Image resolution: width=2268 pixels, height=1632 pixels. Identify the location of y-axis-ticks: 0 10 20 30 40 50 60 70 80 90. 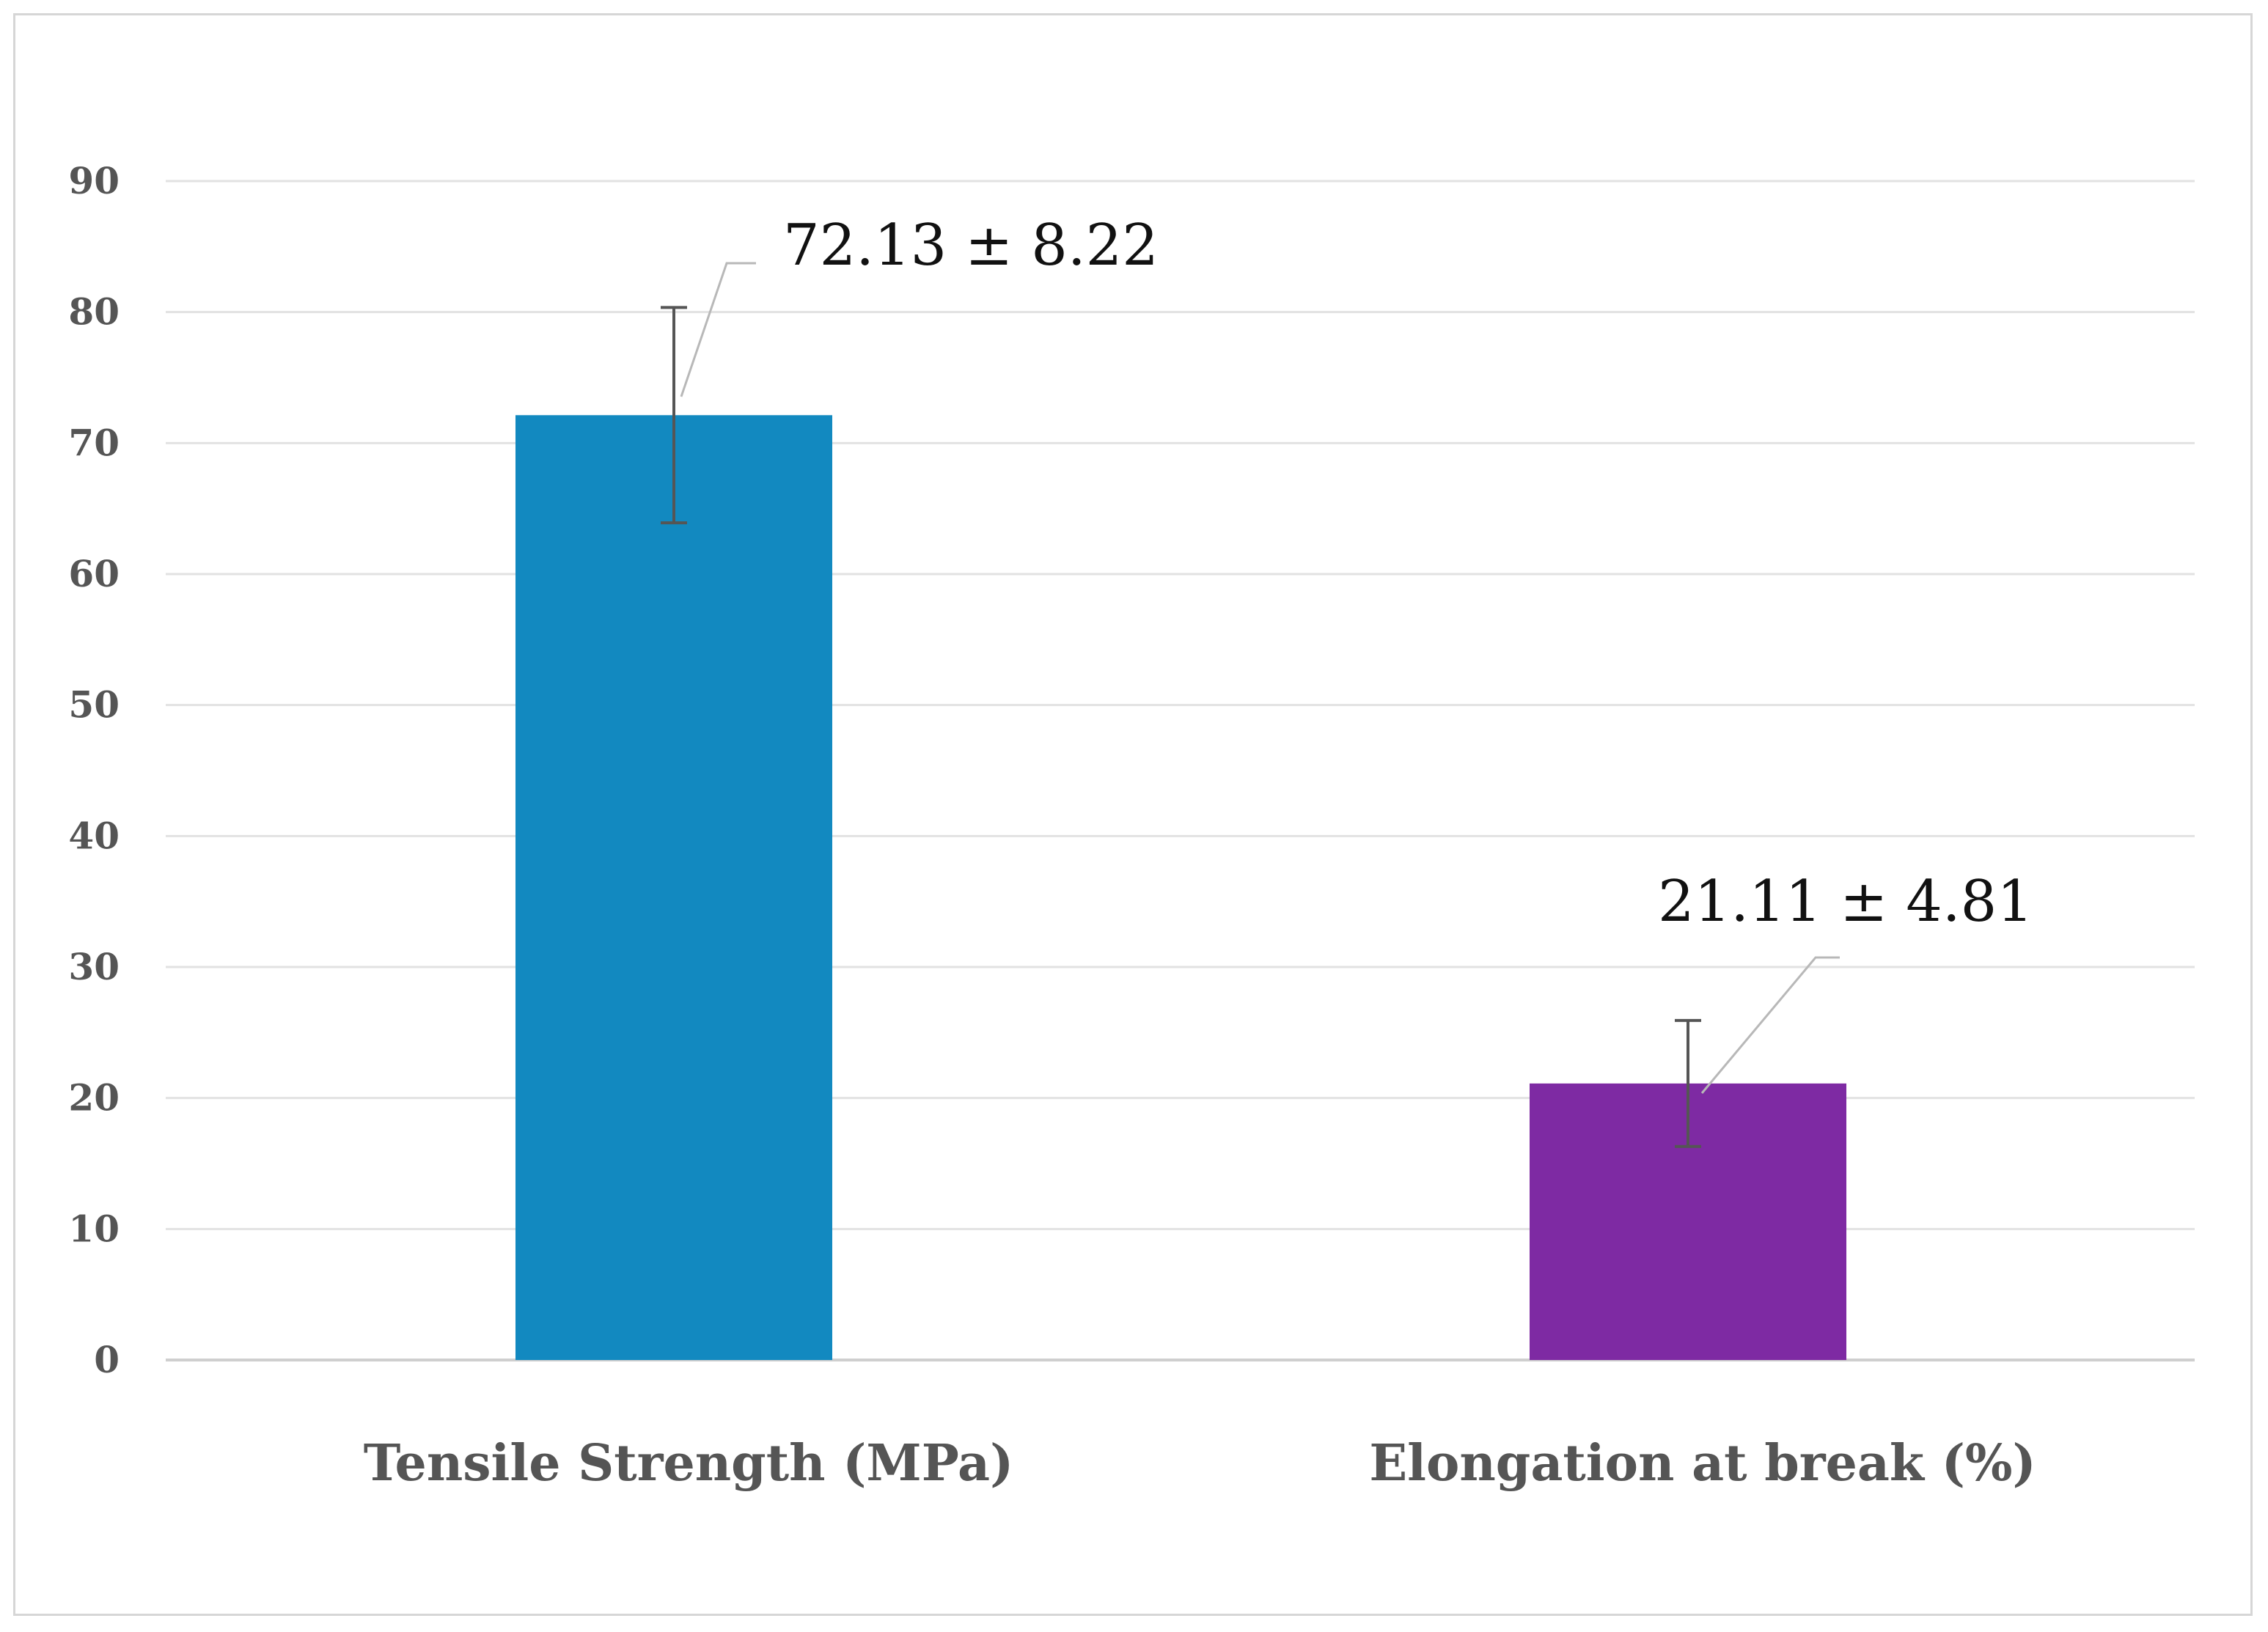
(94, 770).